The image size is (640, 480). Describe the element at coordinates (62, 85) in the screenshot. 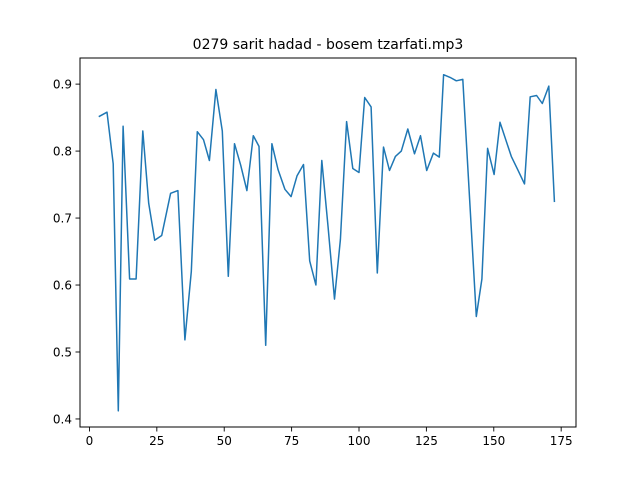

I see `y-tick-label: 0.9` at that location.